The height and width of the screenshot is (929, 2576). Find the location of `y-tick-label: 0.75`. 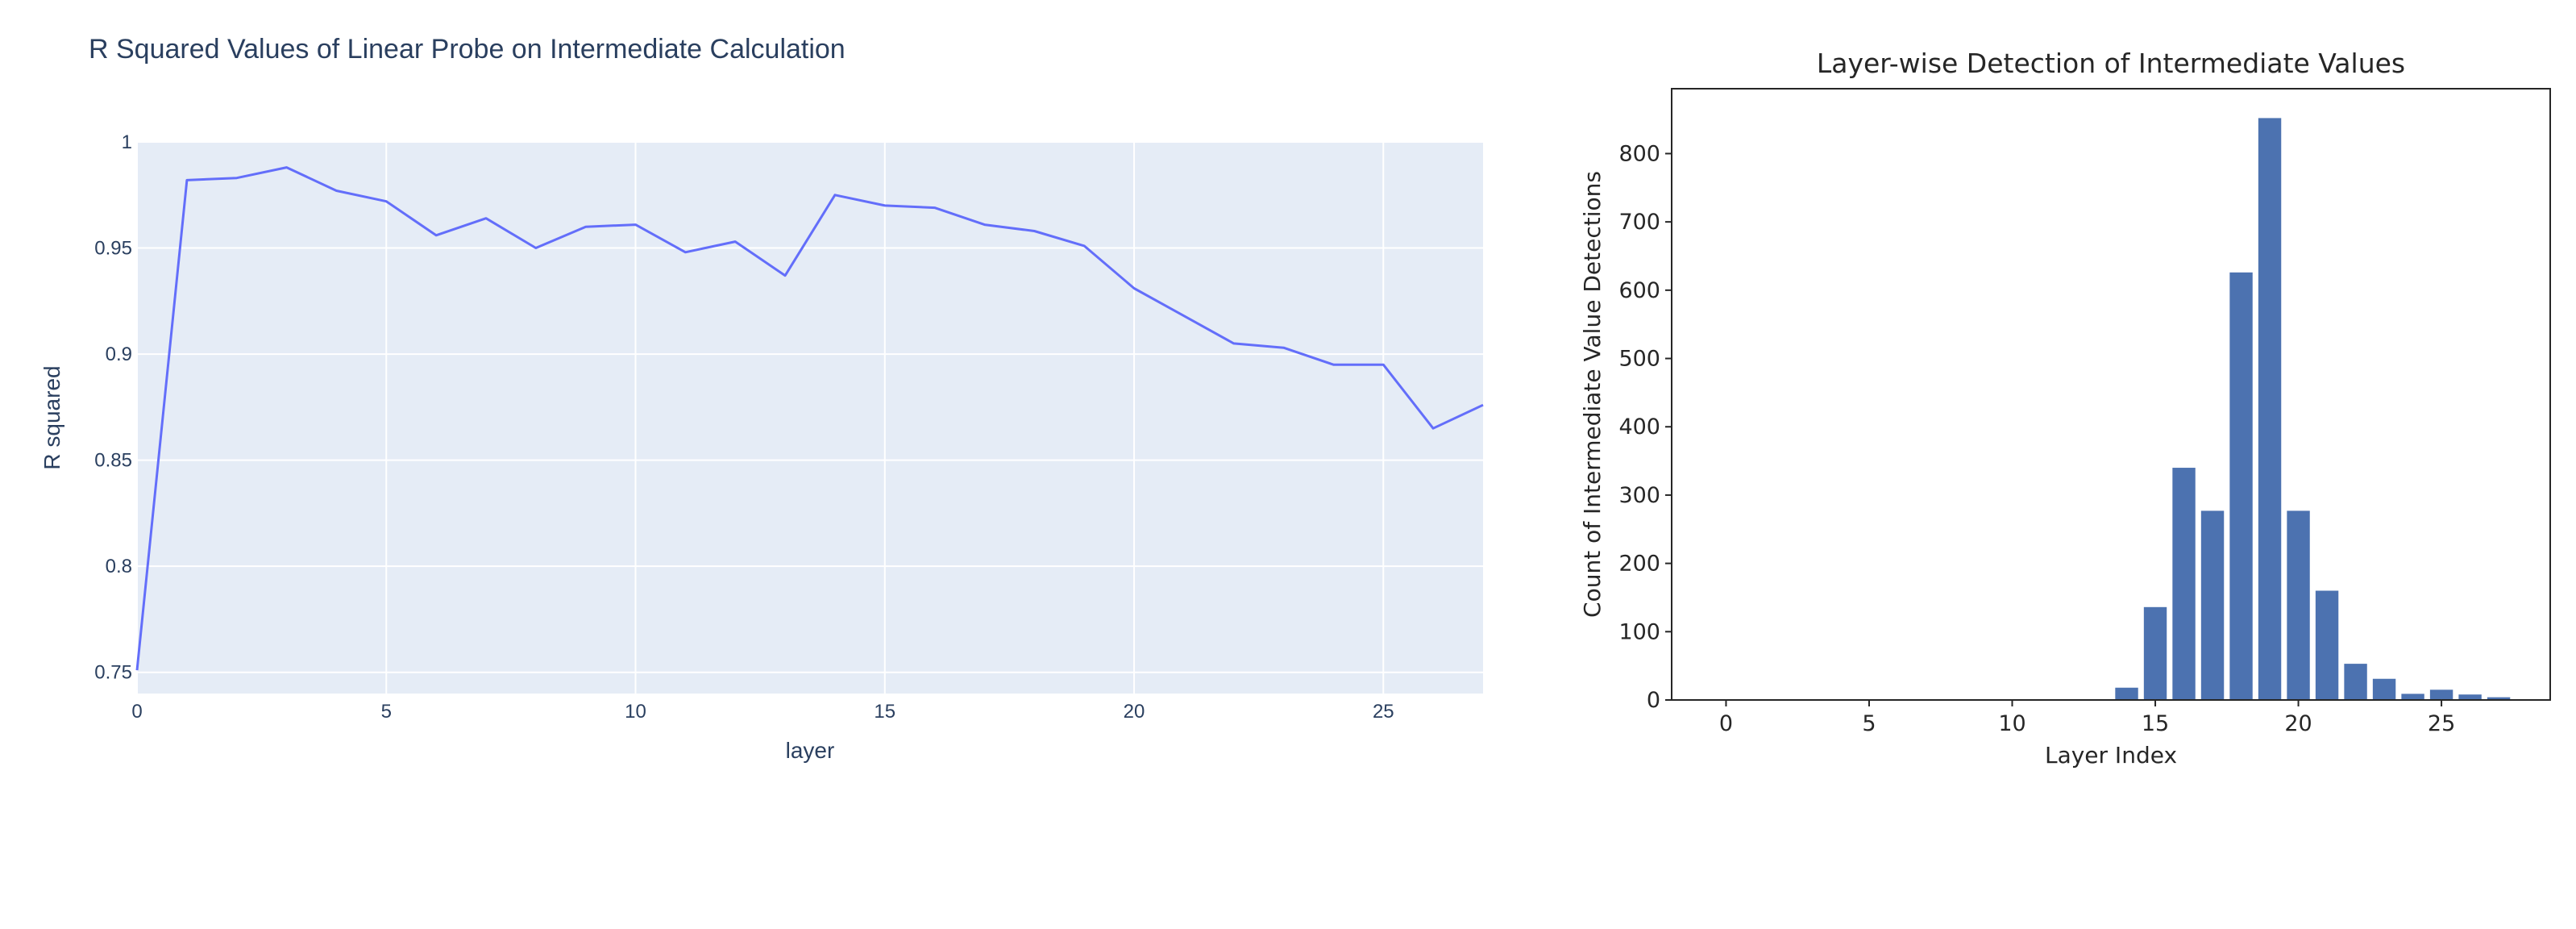

y-tick-label: 0.75 is located at coordinates (113, 673).